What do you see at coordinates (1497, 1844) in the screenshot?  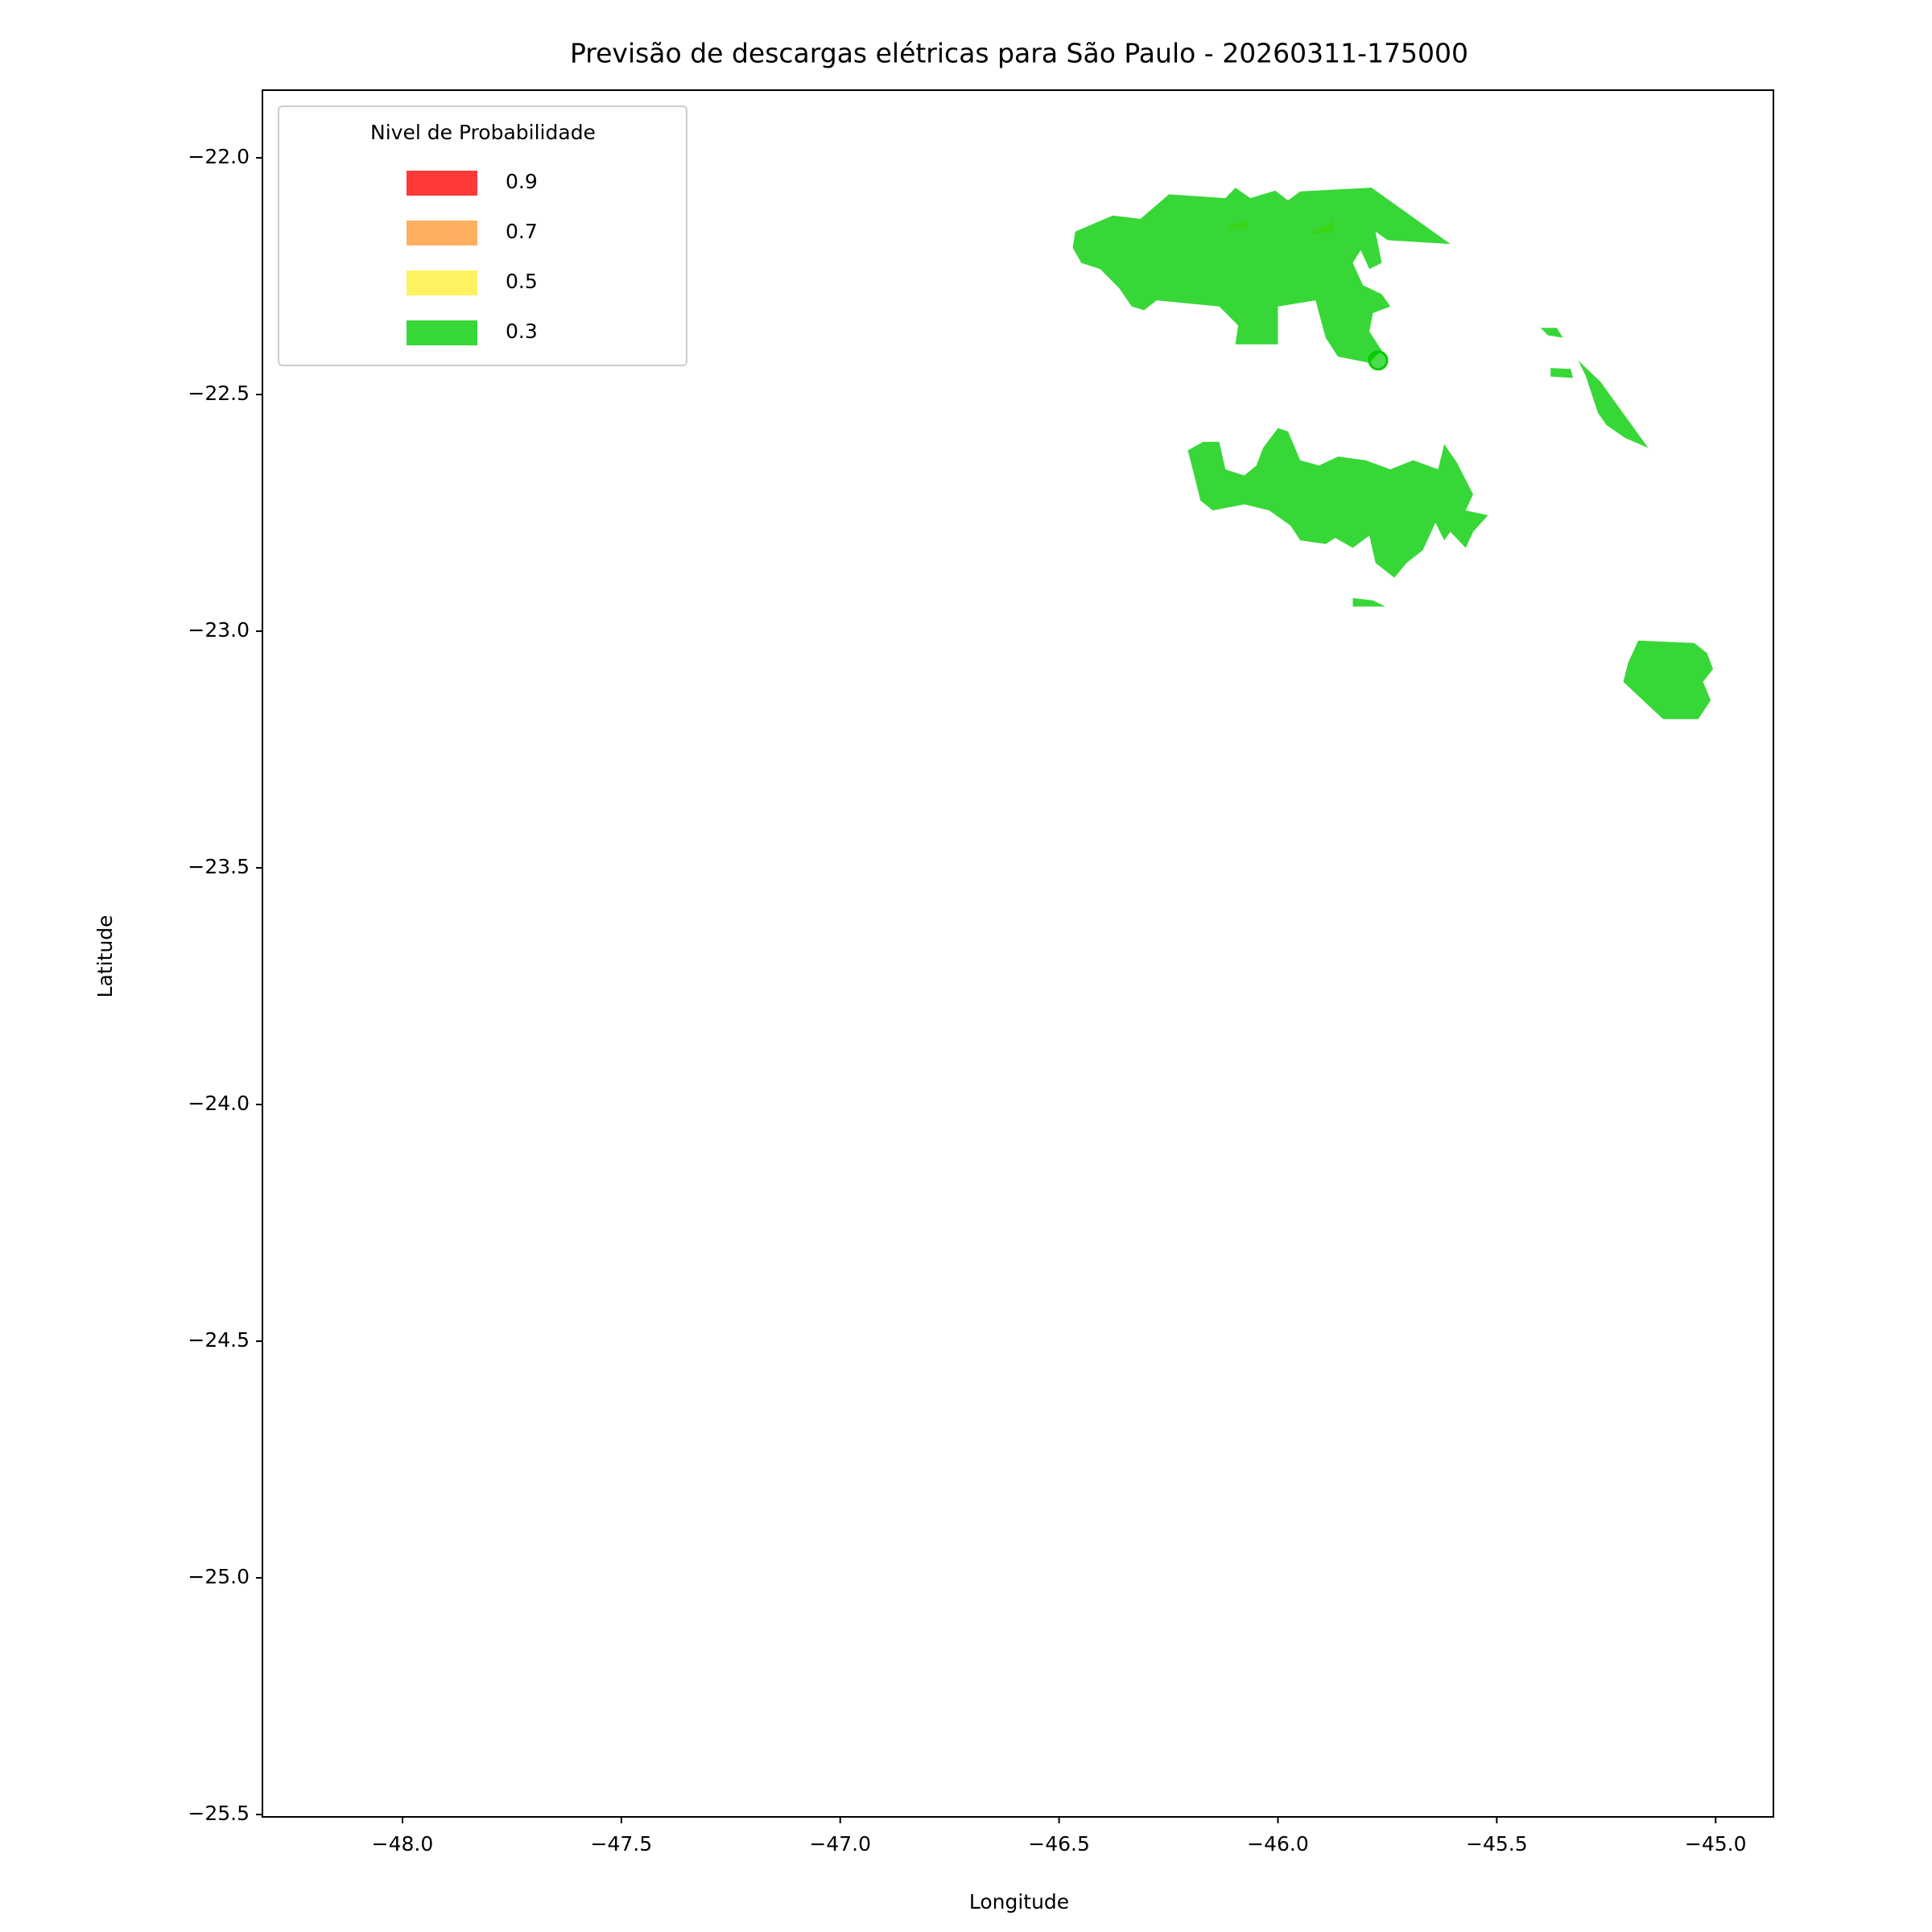 I see `x-tick-label: −45.5` at bounding box center [1497, 1844].